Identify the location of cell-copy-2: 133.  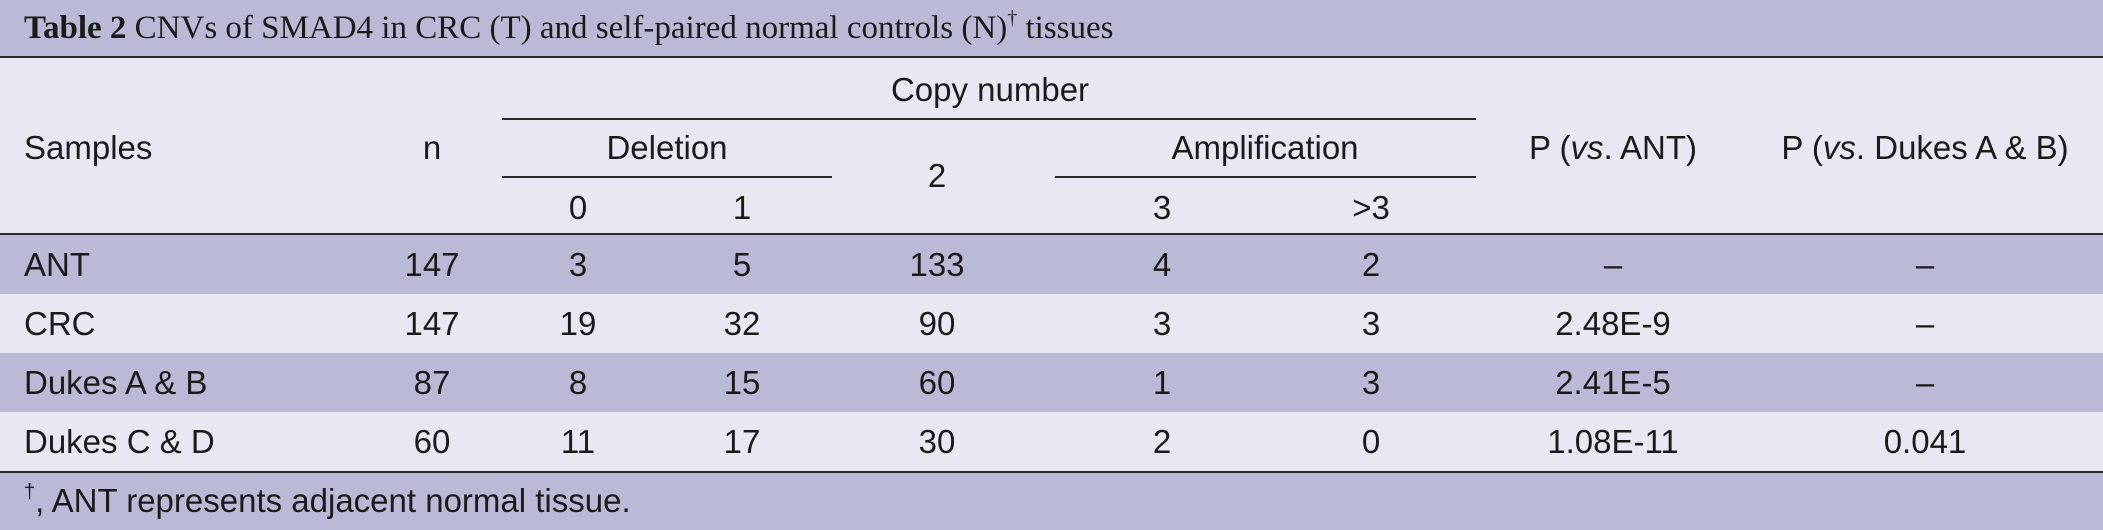
(937, 264).